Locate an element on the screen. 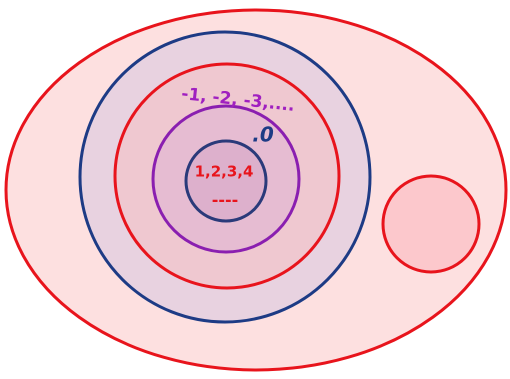 The width and height of the screenshot is (510, 379). inner-set is located at coordinates (226, 181).